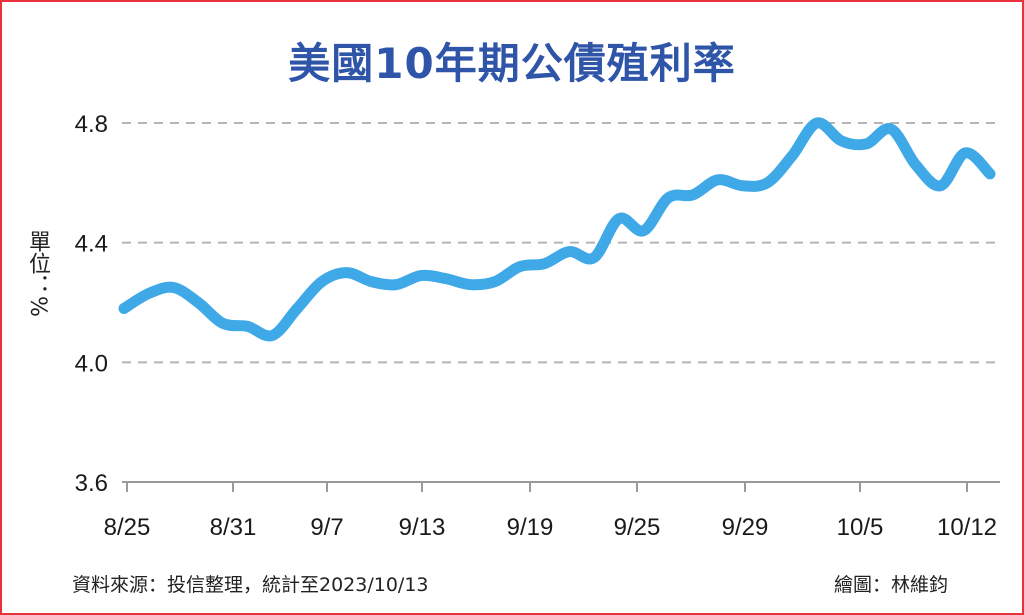  What do you see at coordinates (233, 527) in the screenshot?
I see `x-tick-label: 8/31` at bounding box center [233, 527].